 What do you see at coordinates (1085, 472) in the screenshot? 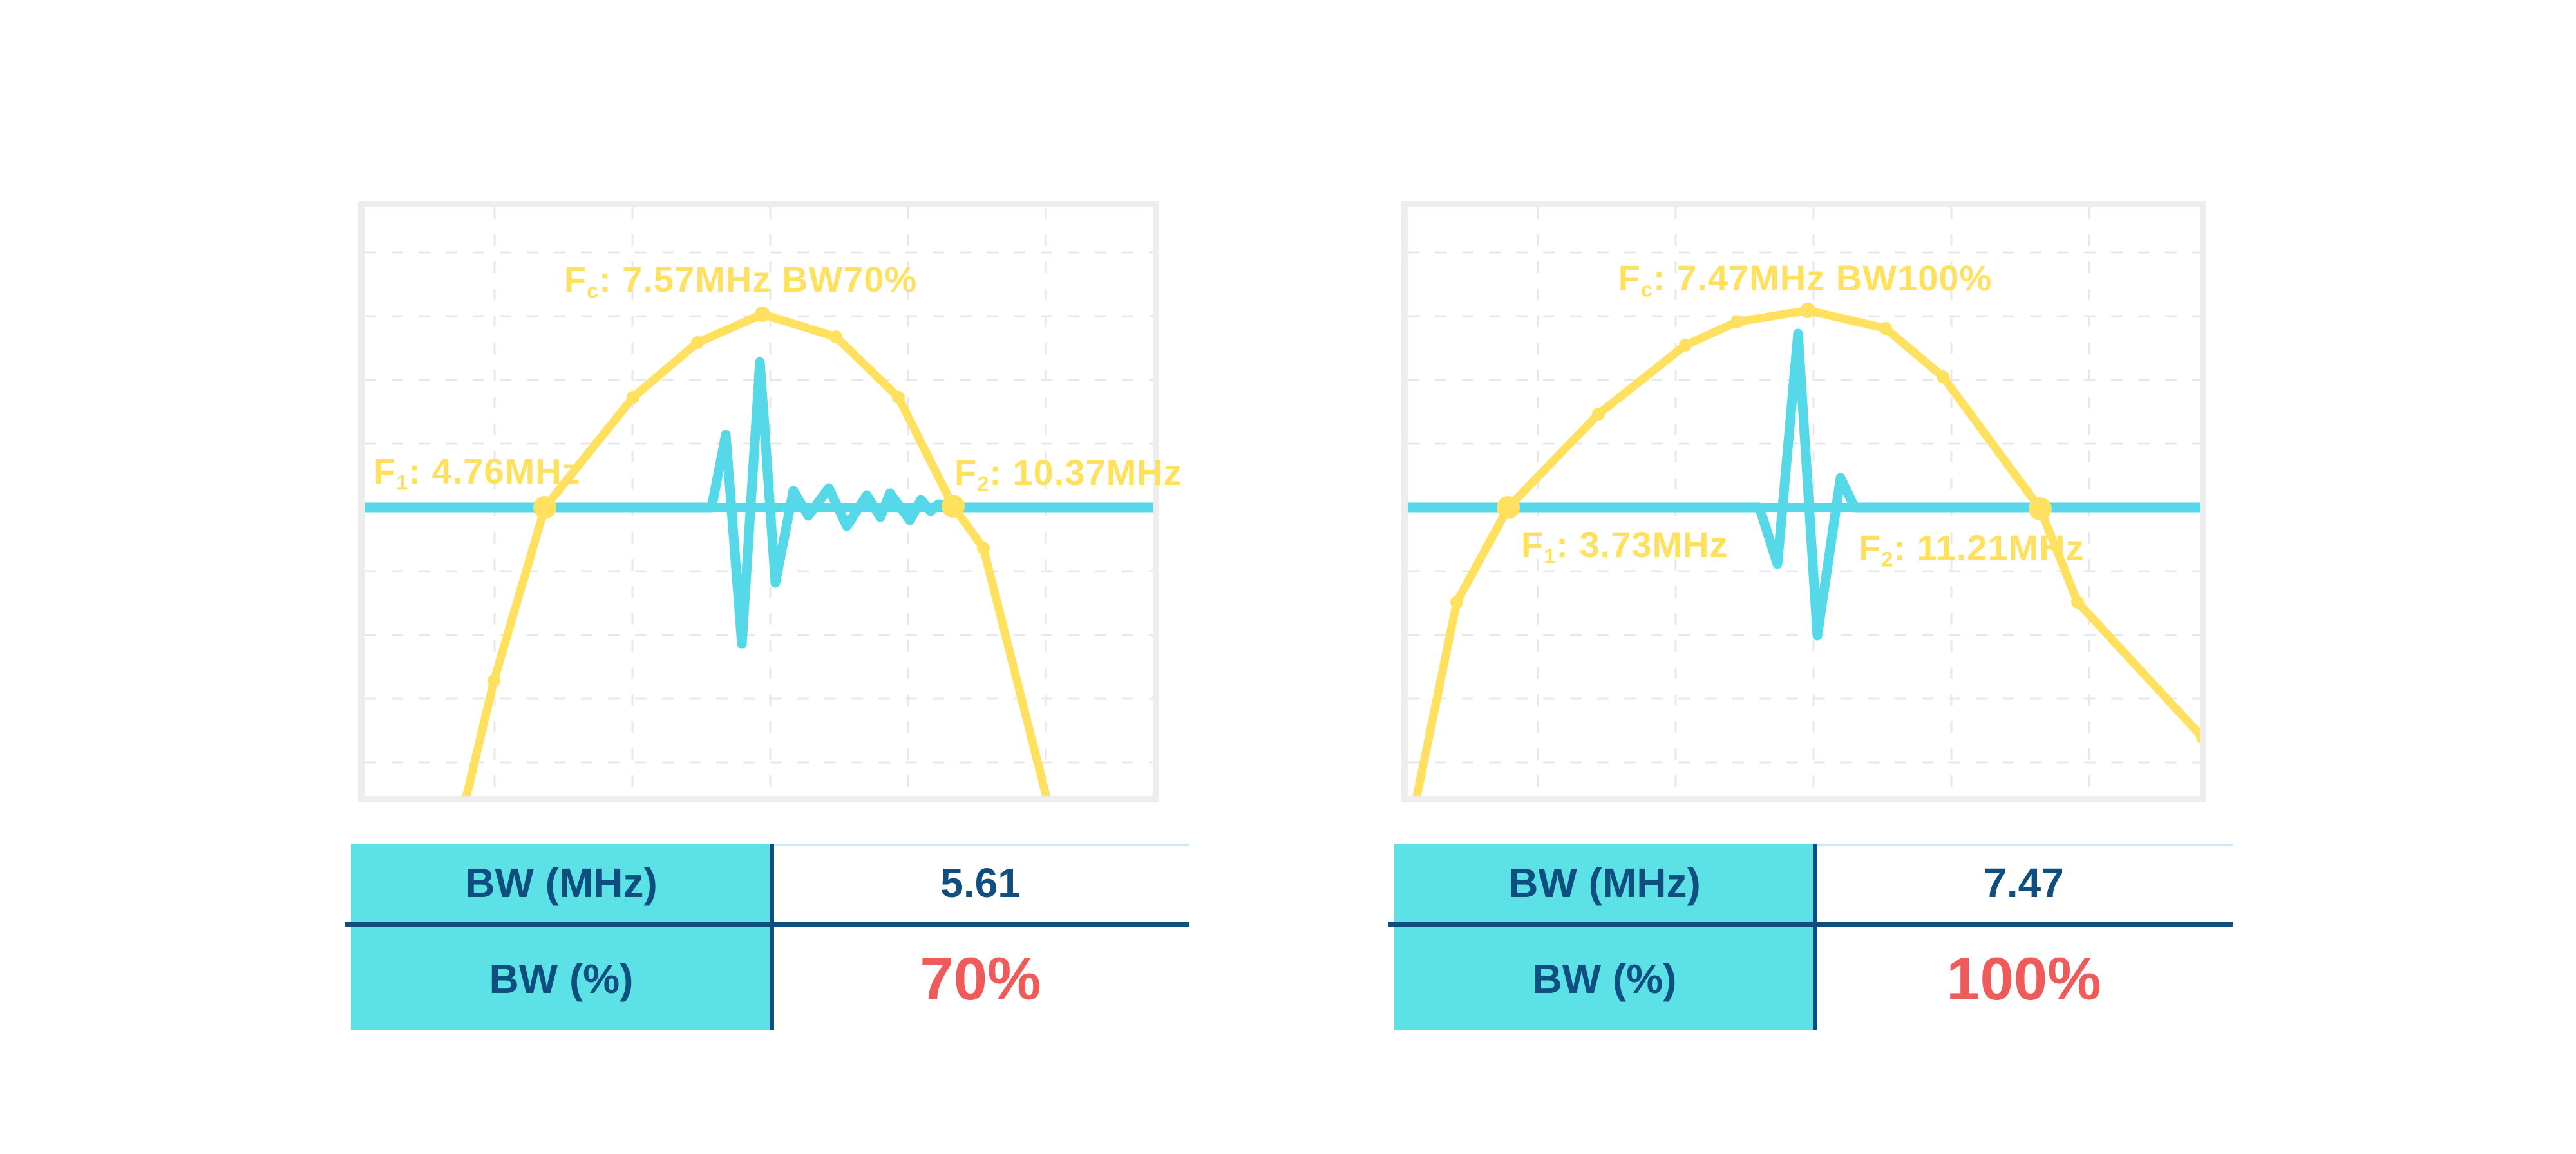
I see `f2-rest: : 10.37MHz` at bounding box center [1085, 472].